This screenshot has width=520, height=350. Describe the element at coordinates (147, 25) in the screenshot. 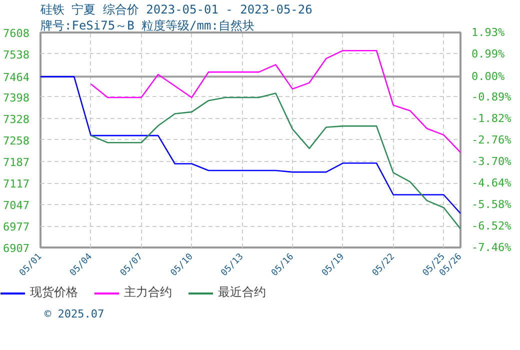

I see `chart-subtitle: 牌号:FeSi75～B 粒度等级/mm:自然块` at that location.